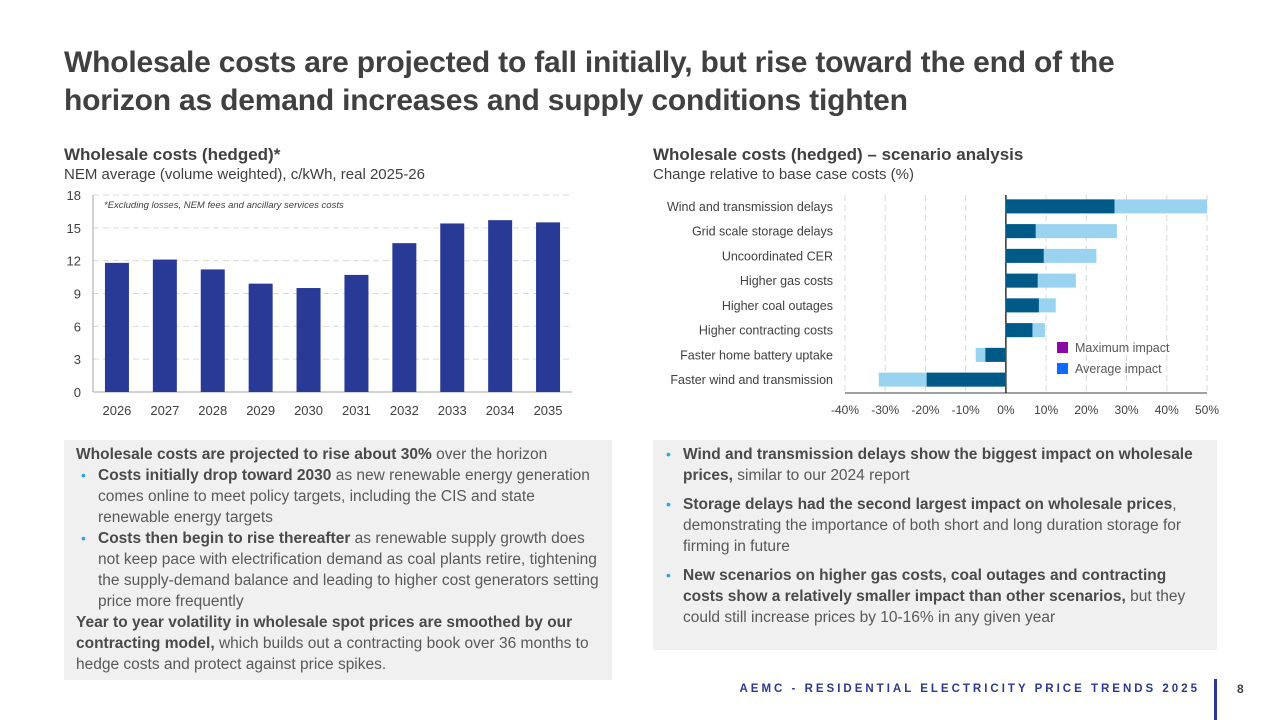  What do you see at coordinates (966, 410) in the screenshot?
I see `x-tick-label: -10%` at bounding box center [966, 410].